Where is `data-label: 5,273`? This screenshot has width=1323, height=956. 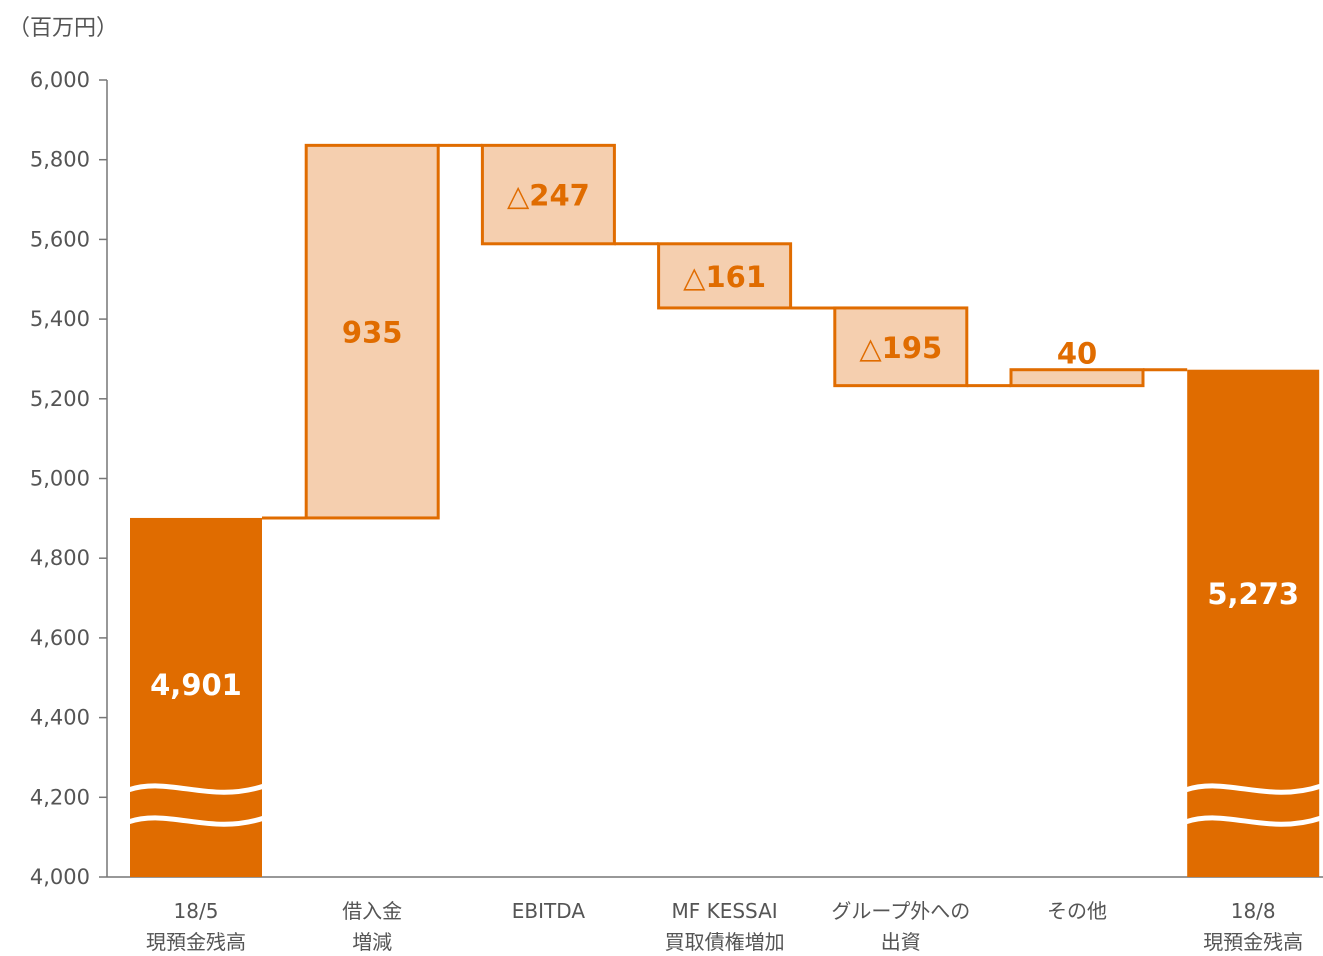
data-label: 5,273 is located at coordinates (1253, 594).